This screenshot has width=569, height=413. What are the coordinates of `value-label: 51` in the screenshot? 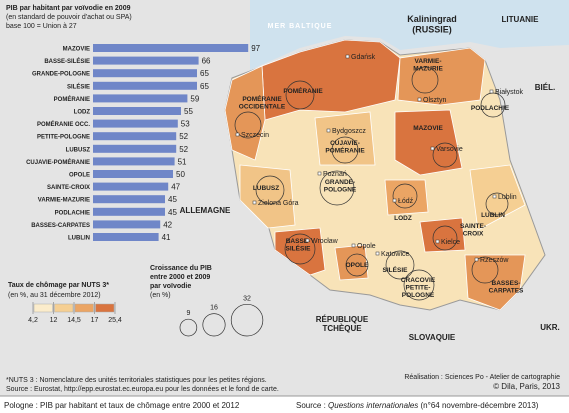 It's located at (182, 161).